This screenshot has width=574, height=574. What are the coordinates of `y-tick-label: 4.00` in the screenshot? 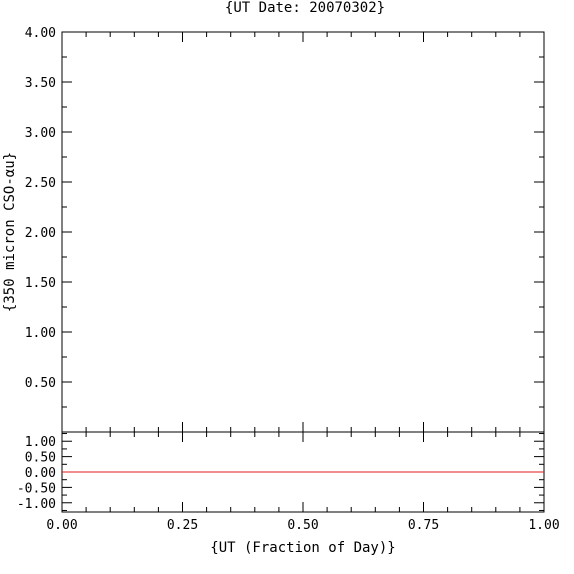 It's located at (40, 33).